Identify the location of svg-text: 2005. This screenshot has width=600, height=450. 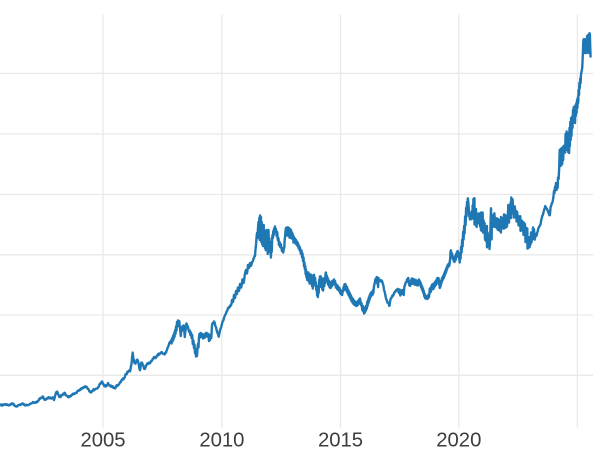
(102, 440).